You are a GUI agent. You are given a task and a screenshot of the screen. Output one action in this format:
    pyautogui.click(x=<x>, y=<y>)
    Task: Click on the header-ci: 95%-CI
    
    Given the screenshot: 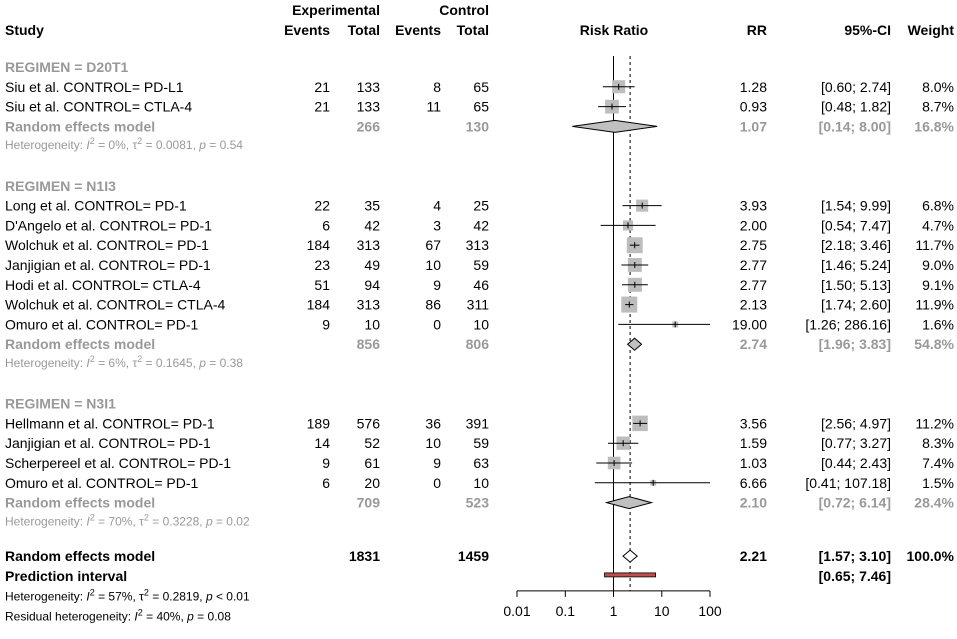 What is the action you would take?
    pyautogui.click(x=867, y=30)
    